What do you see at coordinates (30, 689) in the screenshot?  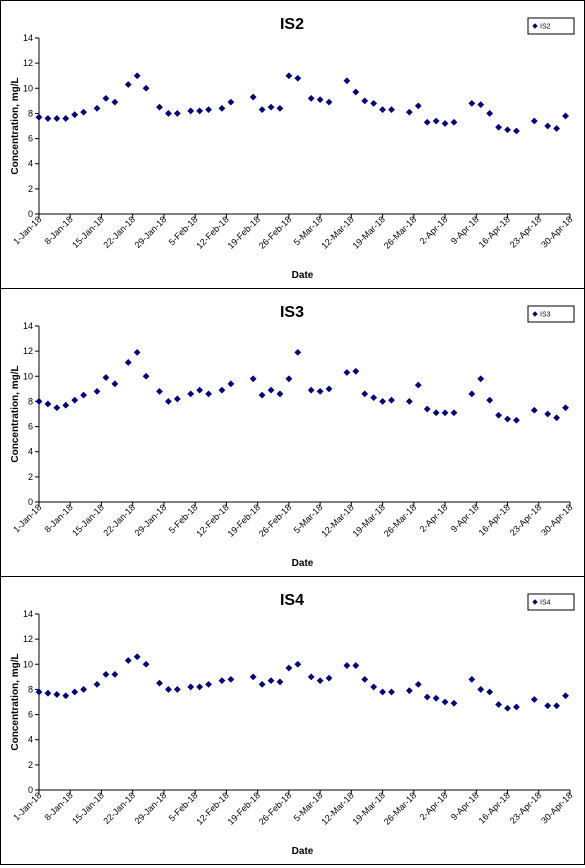 I see `y-tick-label: 8` at bounding box center [30, 689].